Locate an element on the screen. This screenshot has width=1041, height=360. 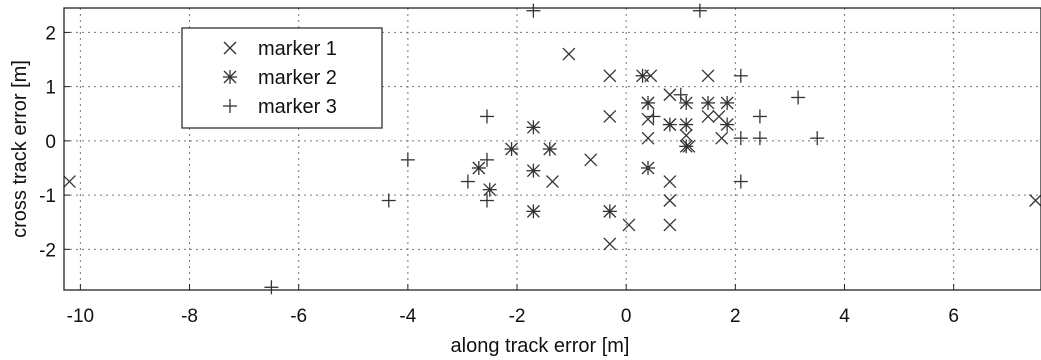
x-axis-label: along track error [m] is located at coordinates (540, 346).